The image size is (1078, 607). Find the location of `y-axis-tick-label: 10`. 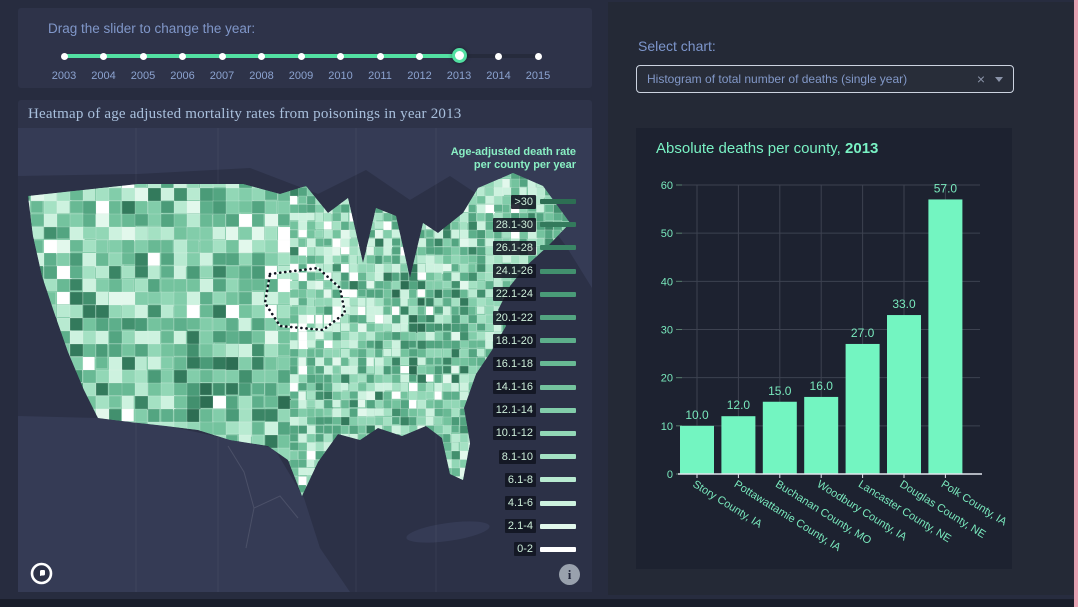

y-axis-tick-label: 10 is located at coordinates (667, 427).